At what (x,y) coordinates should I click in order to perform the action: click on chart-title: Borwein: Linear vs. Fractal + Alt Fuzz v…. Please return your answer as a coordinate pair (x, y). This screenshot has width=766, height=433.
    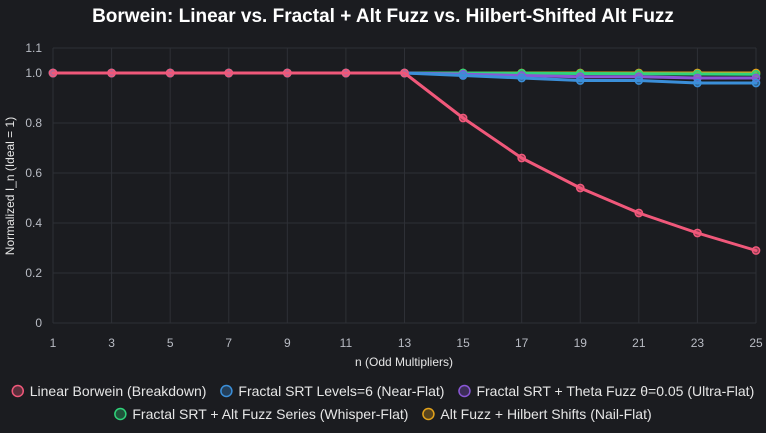
    Looking at the image, I should click on (383, 16).